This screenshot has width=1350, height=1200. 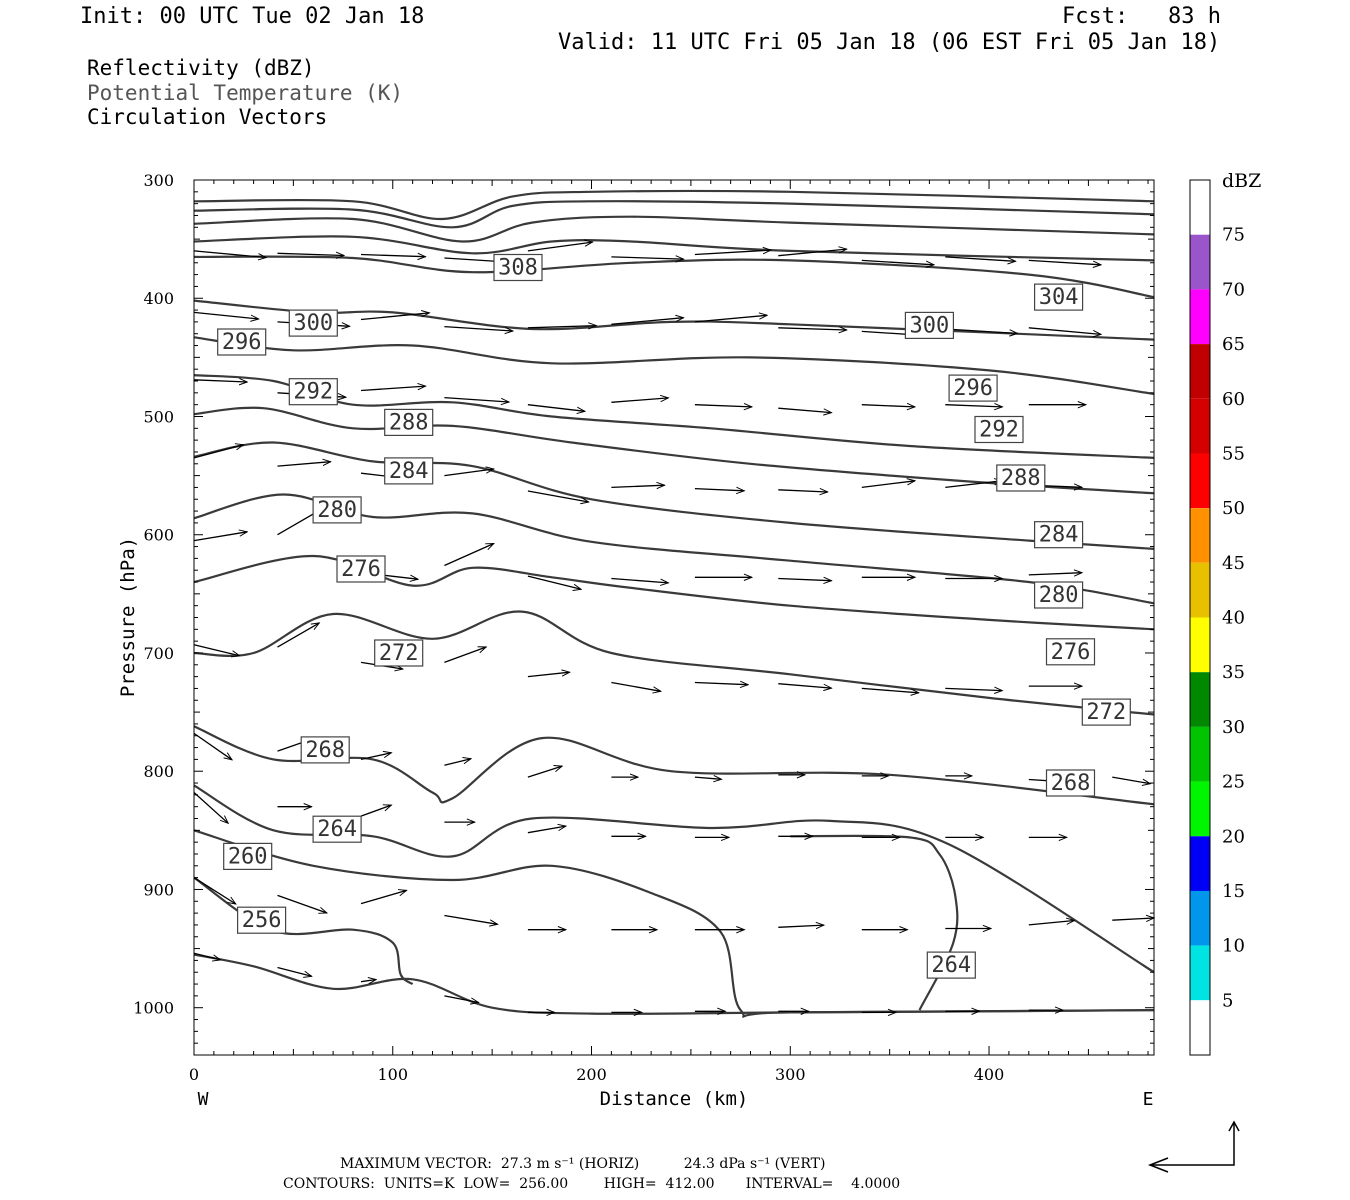 What do you see at coordinates (1021, 478) in the screenshot?
I see `contour-label-text: 288` at bounding box center [1021, 478].